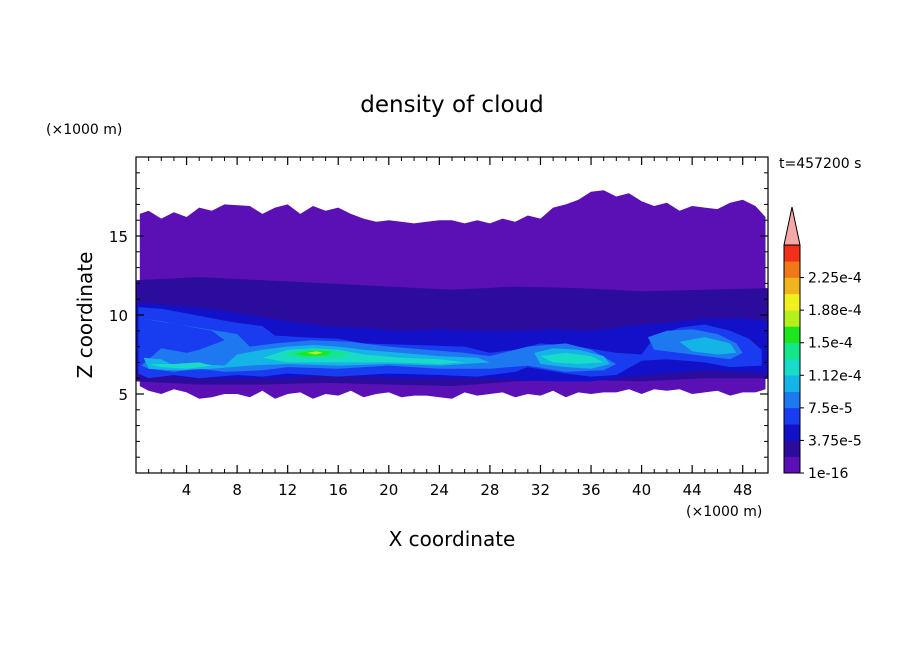 The image size is (904, 654). I want to click on y-unit-label: (×1000 m), so click(84, 130).